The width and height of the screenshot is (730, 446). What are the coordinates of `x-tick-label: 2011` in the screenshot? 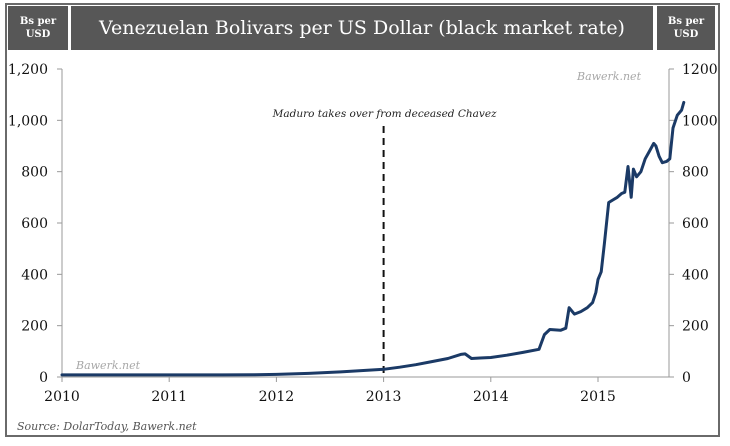 It's located at (169, 397).